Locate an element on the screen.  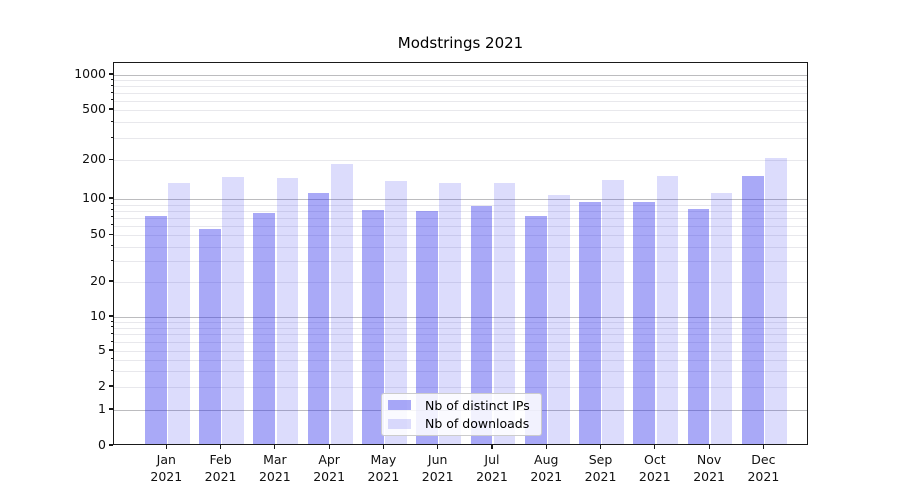
x-tick-aug is located at coordinates (546, 447).